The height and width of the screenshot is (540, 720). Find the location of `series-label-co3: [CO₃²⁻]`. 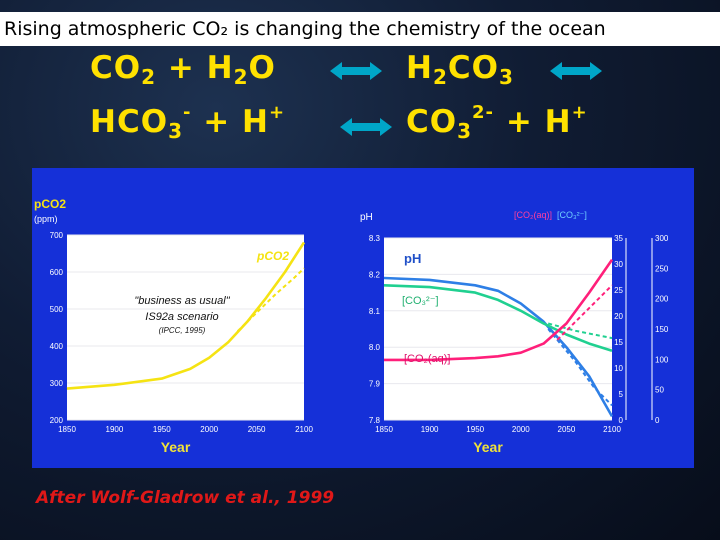

series-label-co3: [CO₃²⁻] is located at coordinates (420, 301).